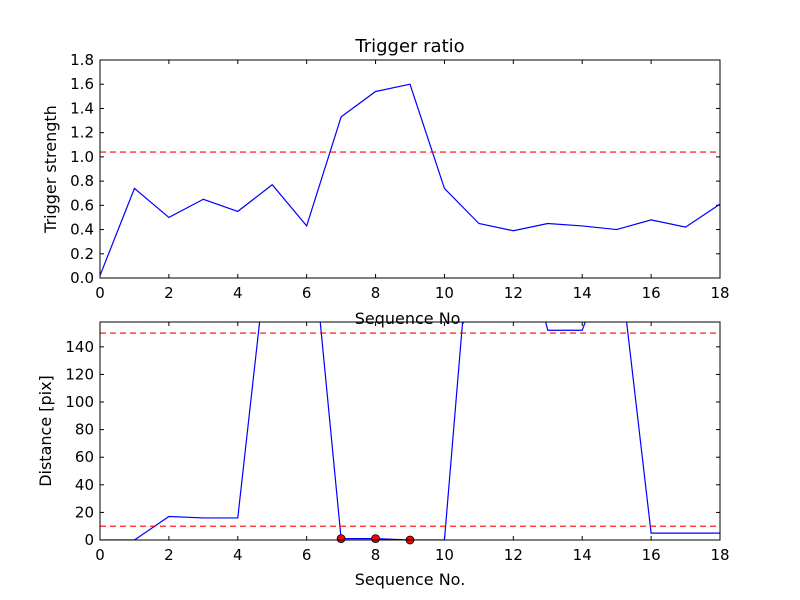 The width and height of the screenshot is (800, 600). Describe the element at coordinates (84, 485) in the screenshot. I see `bottom-y-tick-label: 40` at that location.